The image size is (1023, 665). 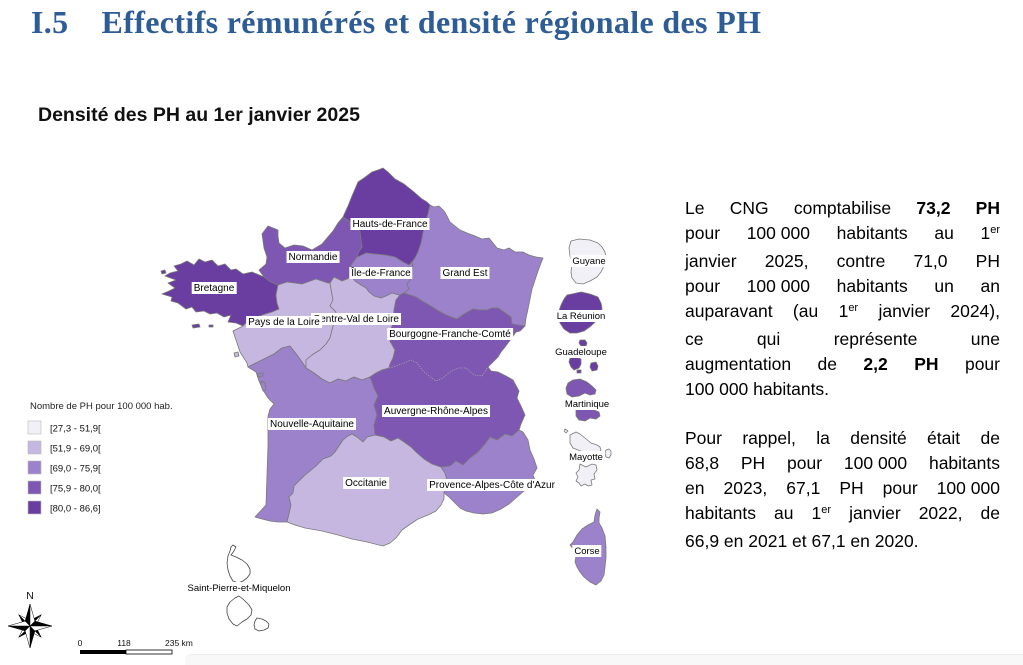 I want to click on svg-text: 118, so click(x=124, y=643).